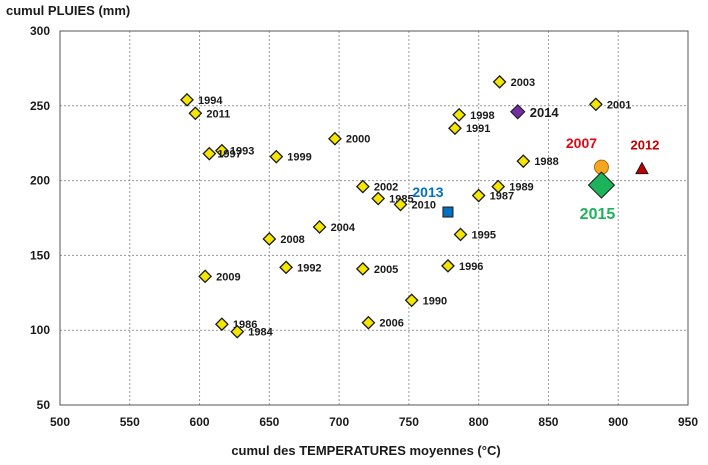 This screenshot has height=465, width=708. What do you see at coordinates (60, 422) in the screenshot?
I see `x-tick-label: 500` at bounding box center [60, 422].